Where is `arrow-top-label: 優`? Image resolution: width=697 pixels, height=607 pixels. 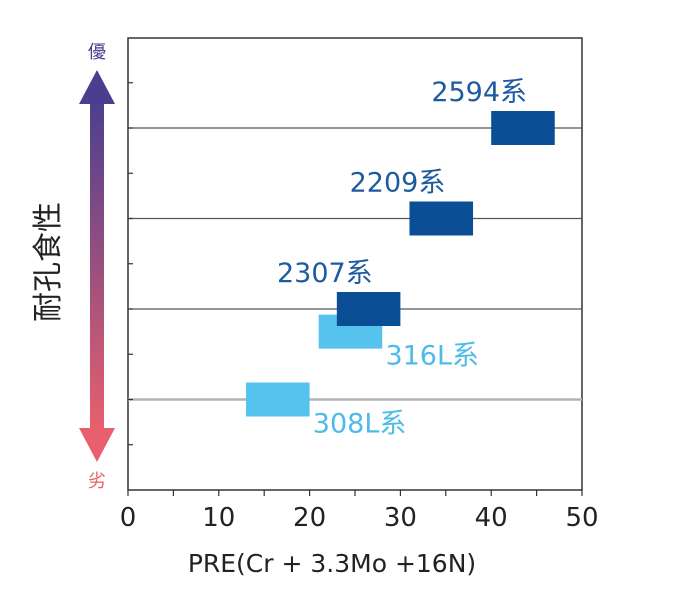 arrow-top-label: 優 is located at coordinates (97, 52).